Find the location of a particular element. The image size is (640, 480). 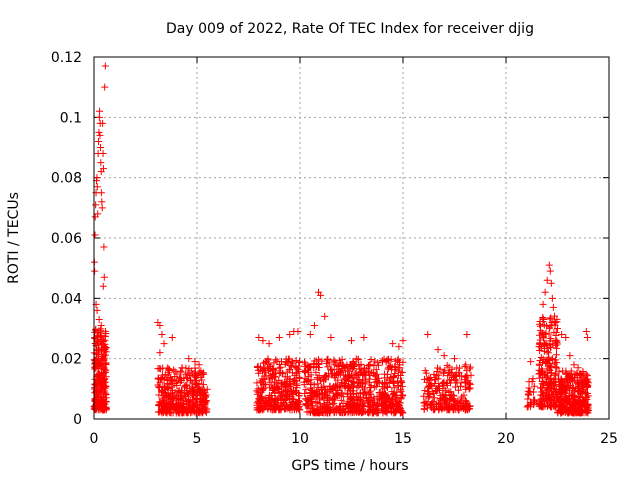

x-tick-label: 0 is located at coordinates (94, 439).